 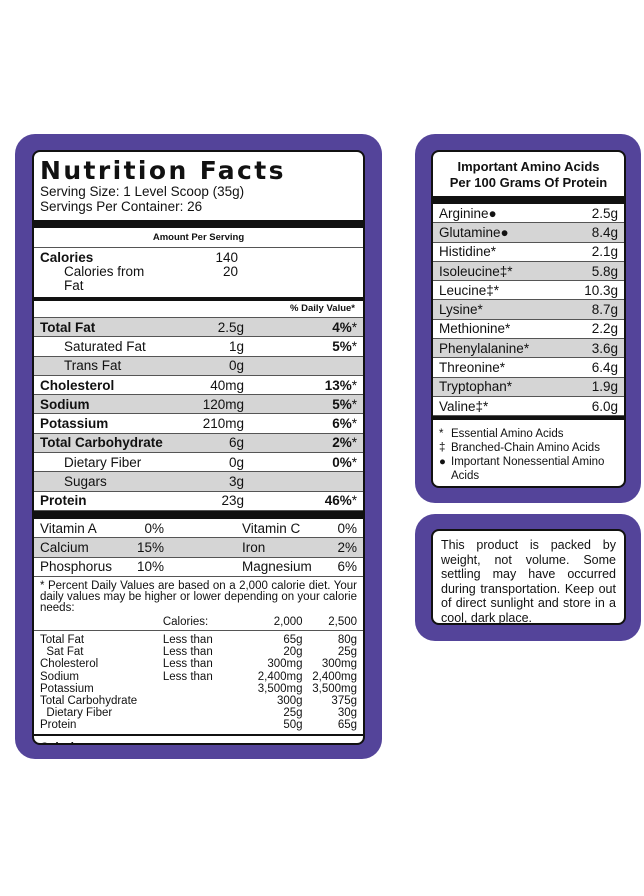 I want to click on reference-row: Total Fat Less than 65g 80g, so click(x=198, y=640).